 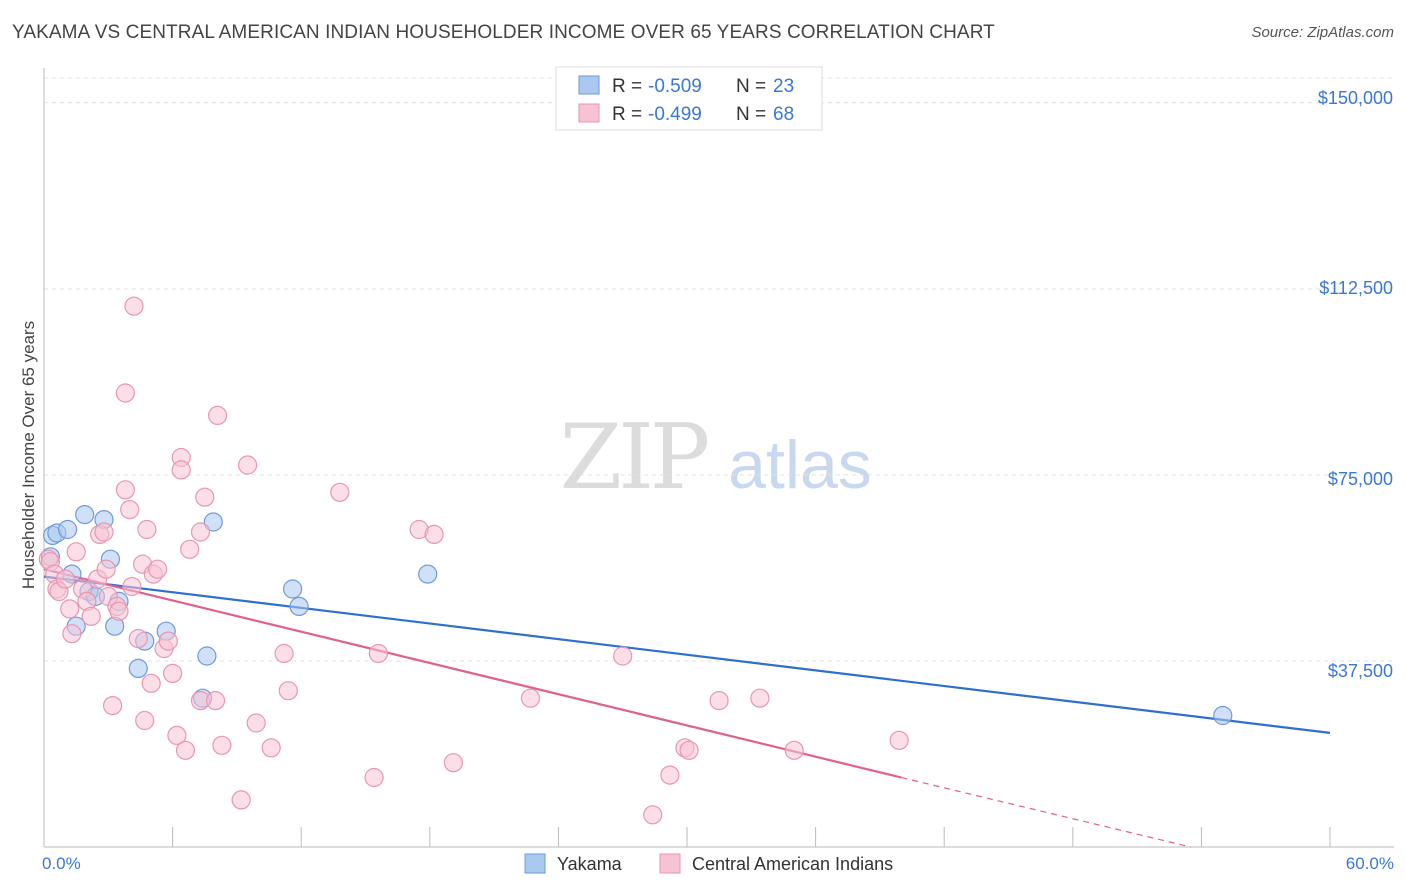 I want to click on y-tick-label-37500: $37,500, so click(x=1360, y=671).